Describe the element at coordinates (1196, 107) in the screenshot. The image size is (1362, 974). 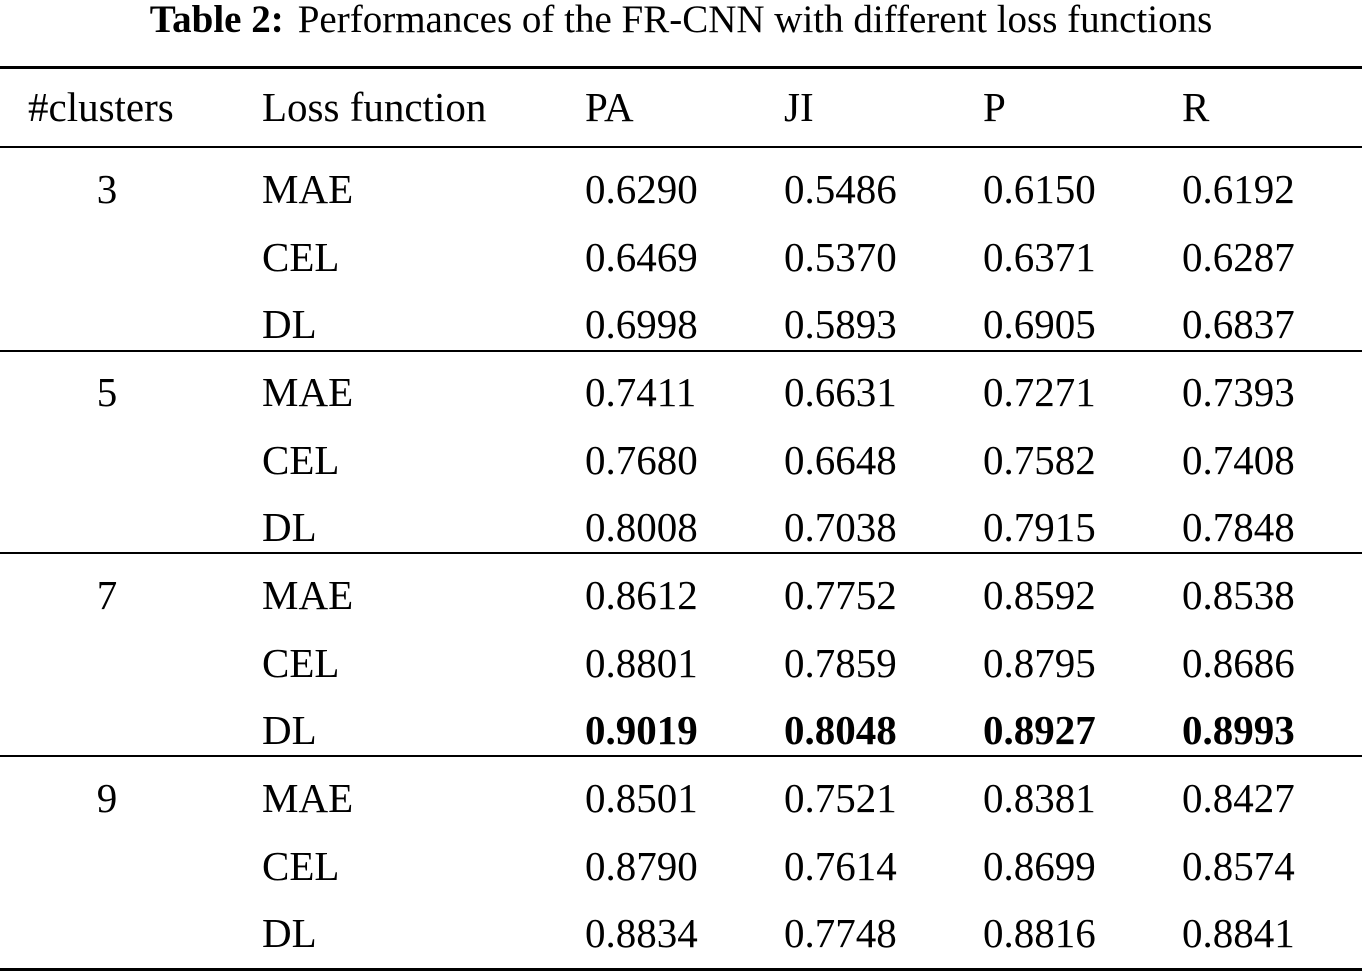
I see `header-r: R` at that location.